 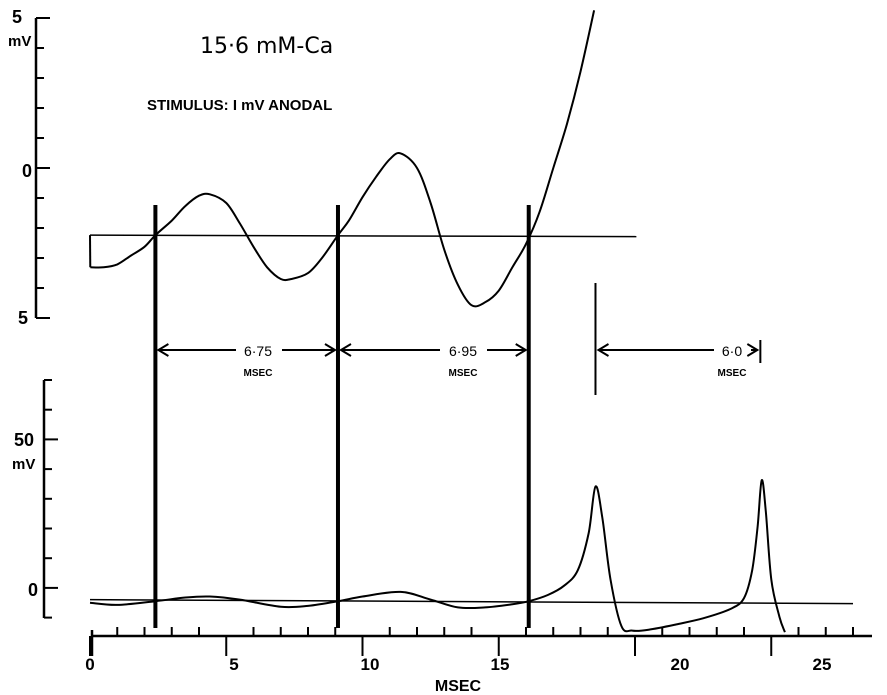 I want to click on interval-2-unit: MSEC, so click(x=463, y=373).